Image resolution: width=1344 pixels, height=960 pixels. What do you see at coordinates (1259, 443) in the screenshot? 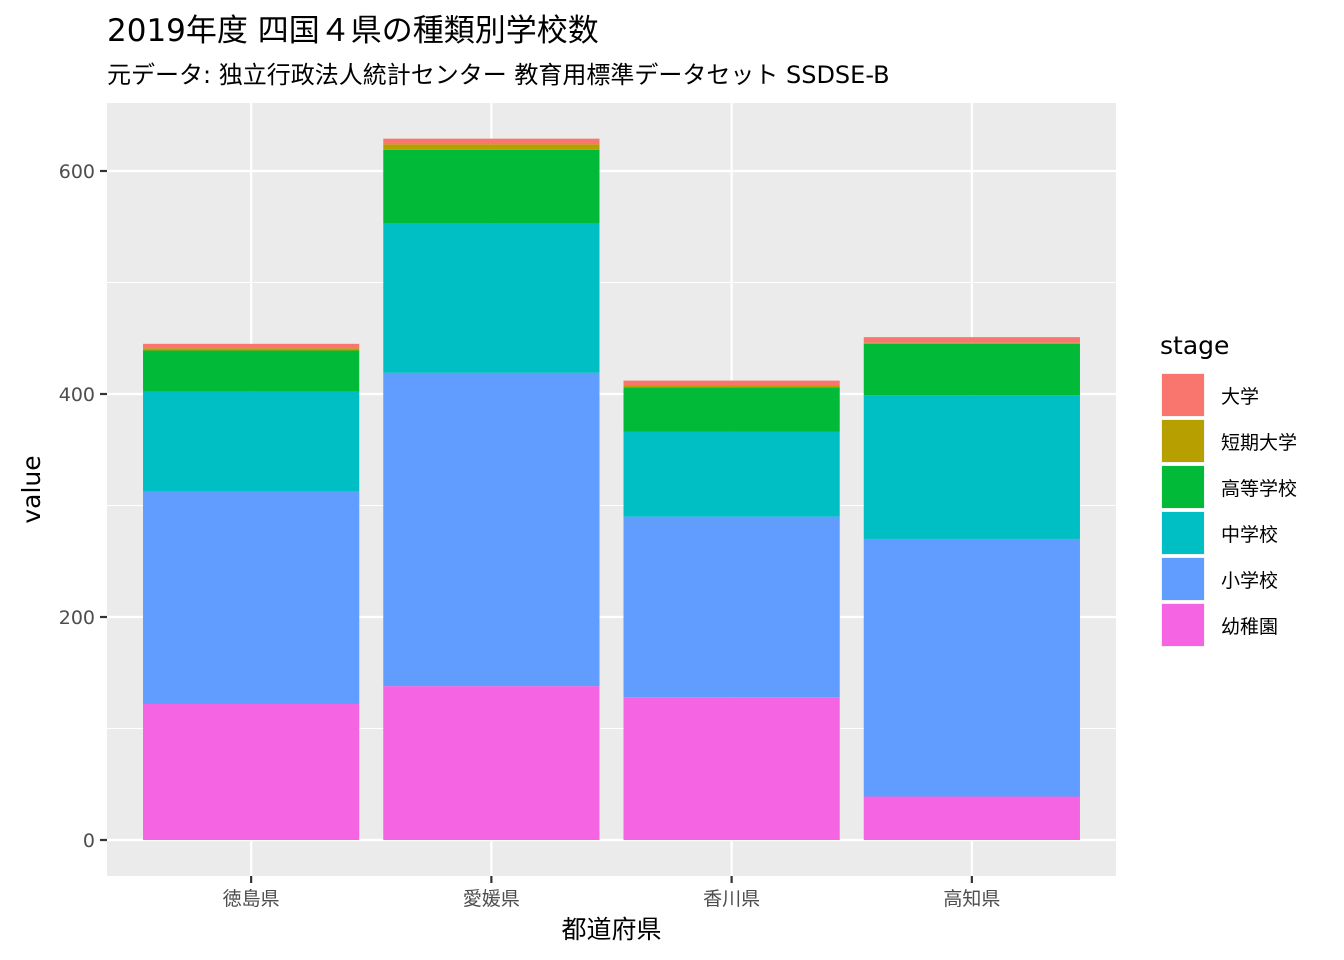
I see `legend-label: 短期大学` at bounding box center [1259, 443].